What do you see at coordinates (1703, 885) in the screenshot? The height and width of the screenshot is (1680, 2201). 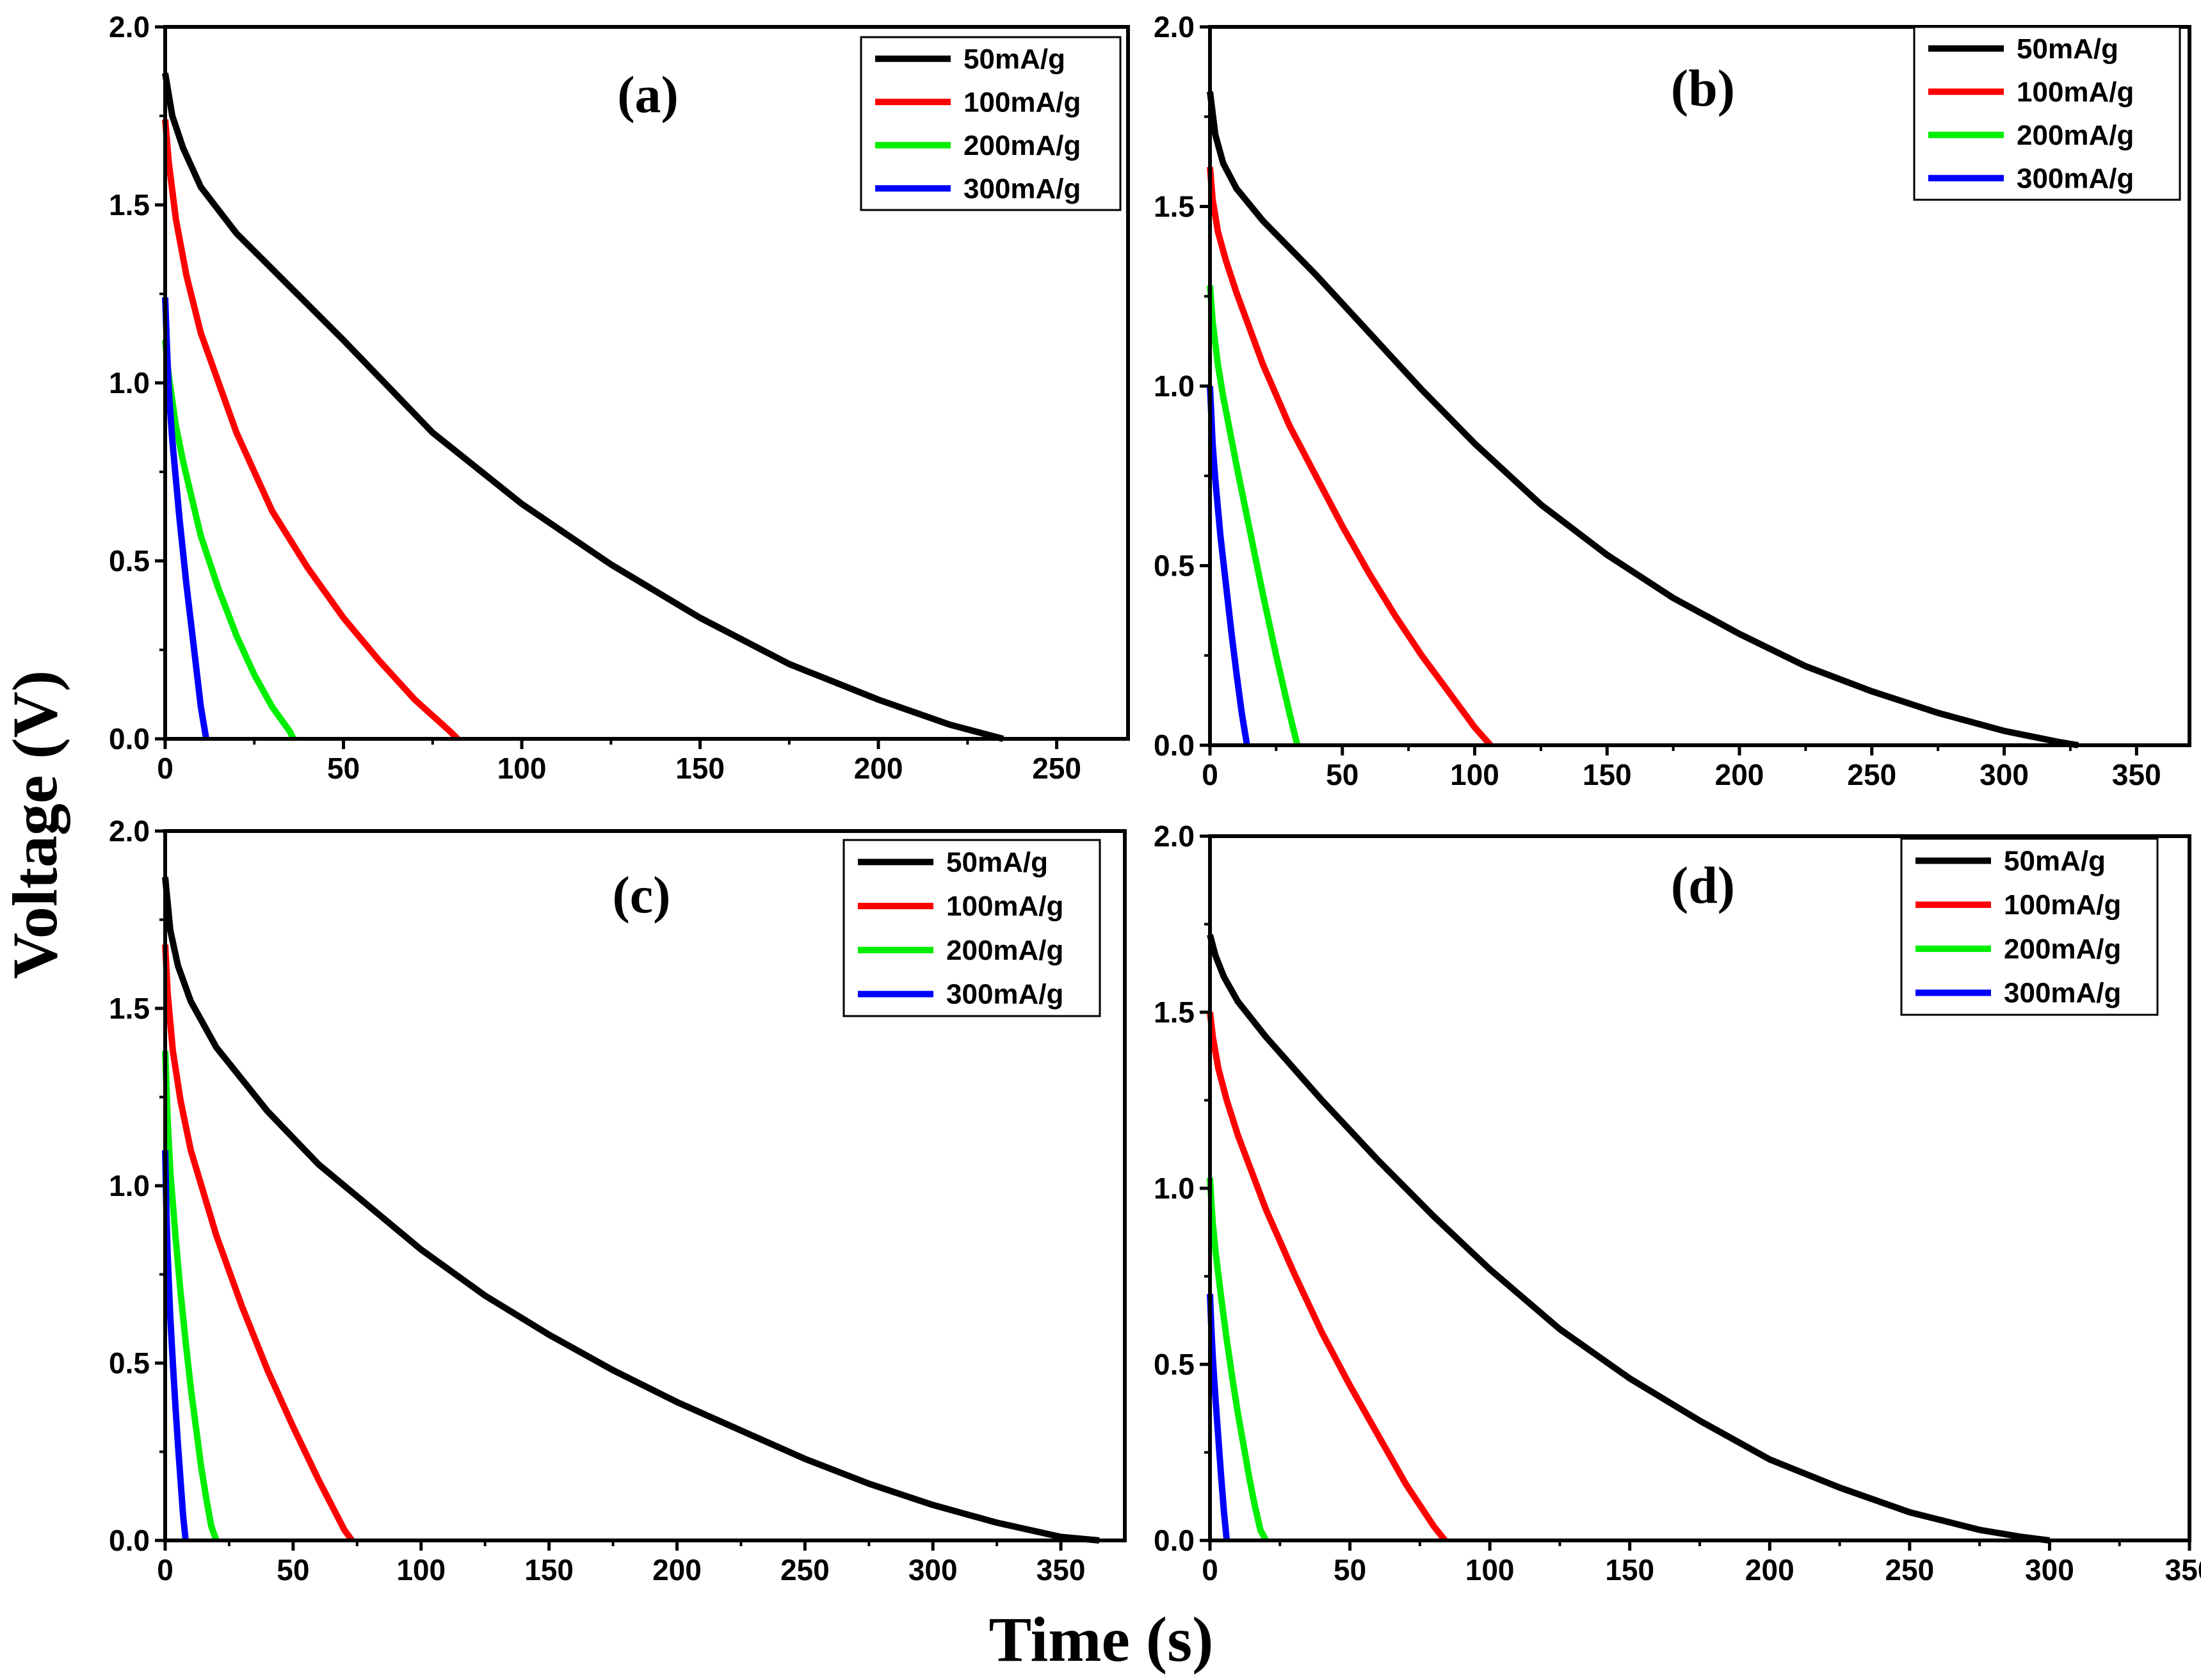 I see `panel-label: (d)` at bounding box center [1703, 885].